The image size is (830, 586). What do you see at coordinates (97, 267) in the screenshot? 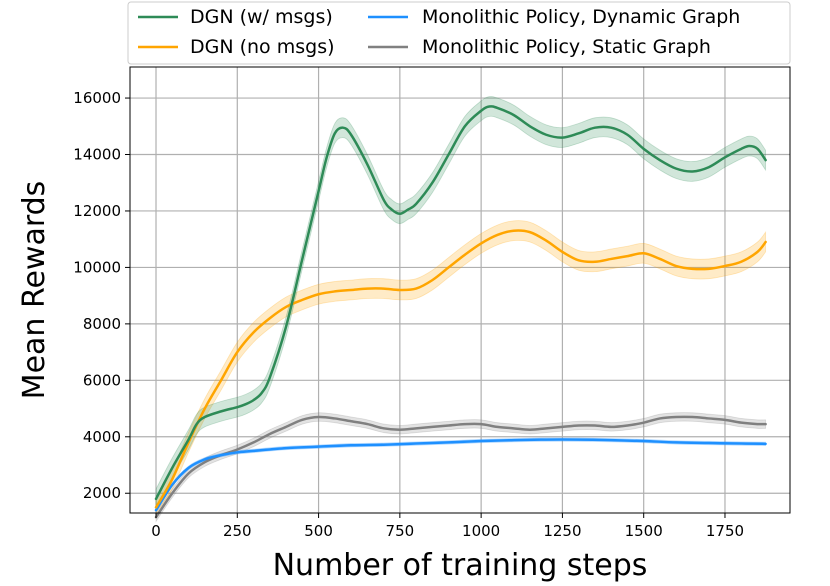
I see `y-tick-label: 10000` at bounding box center [97, 267].